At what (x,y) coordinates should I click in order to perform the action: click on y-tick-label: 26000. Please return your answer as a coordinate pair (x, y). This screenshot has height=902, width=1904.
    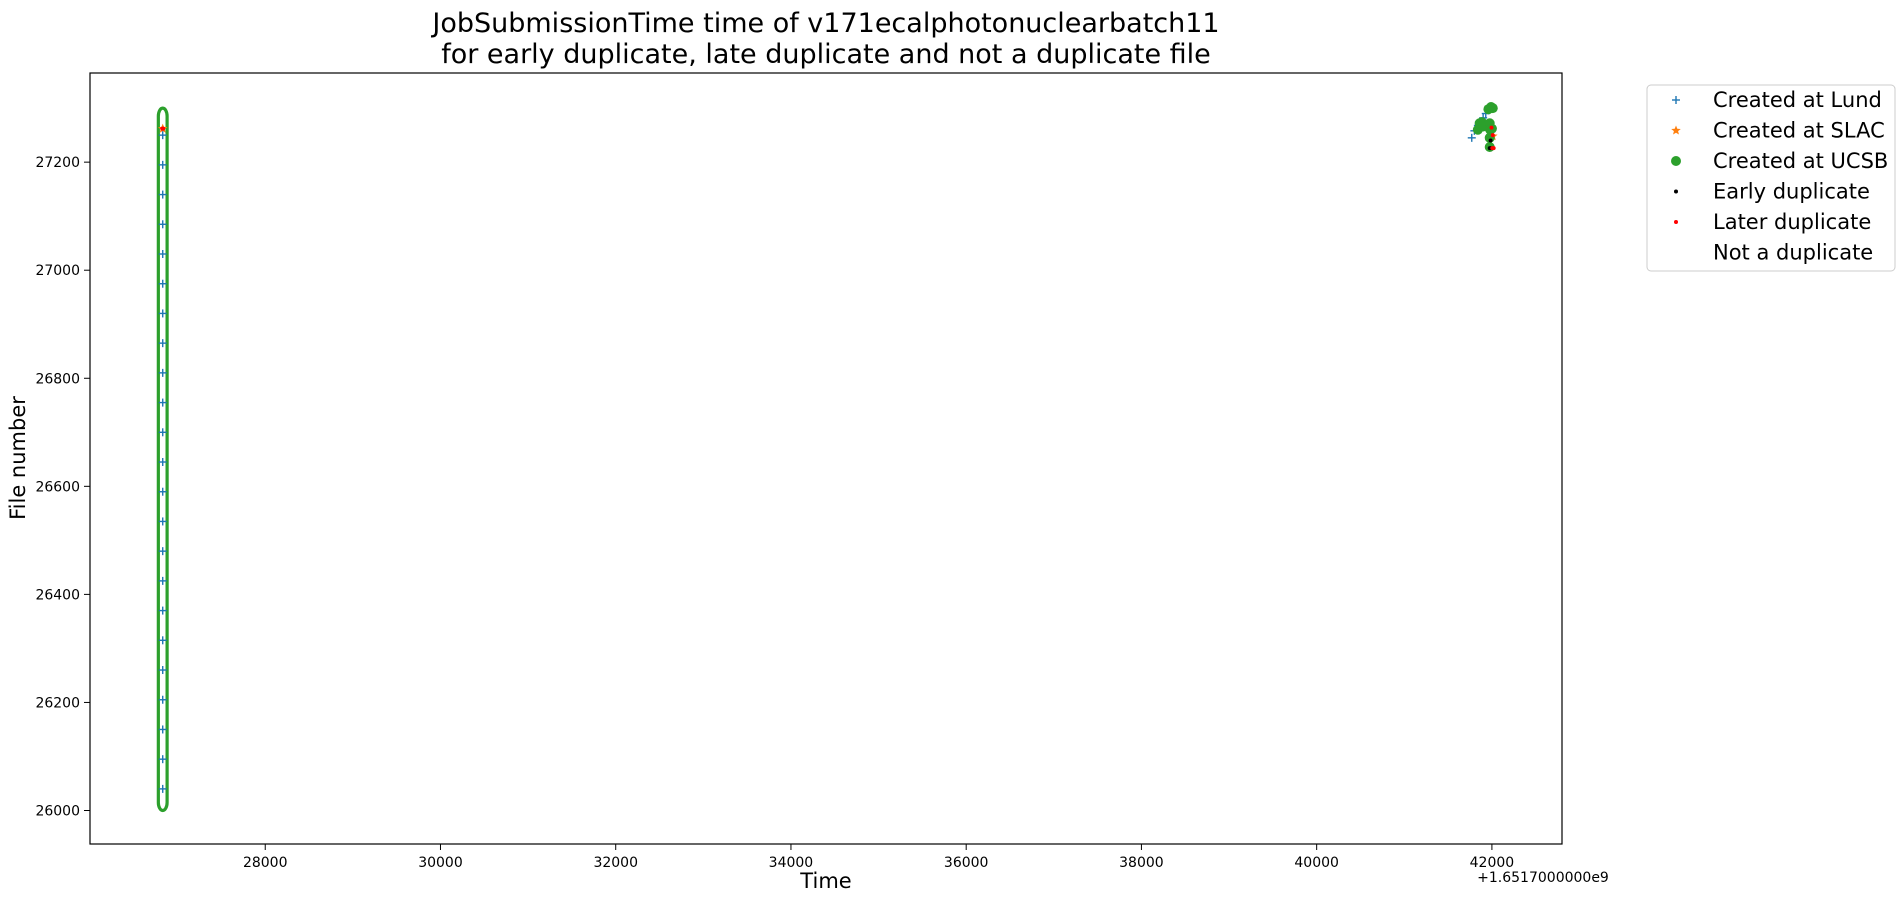
    Looking at the image, I should click on (57, 812).